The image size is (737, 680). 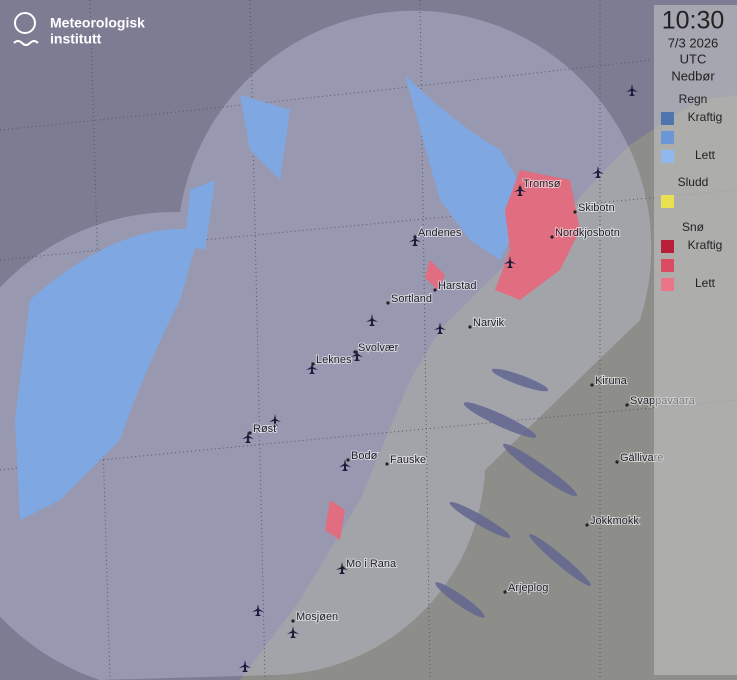 What do you see at coordinates (334, 360) in the screenshot?
I see `place-label: Leknes` at bounding box center [334, 360].